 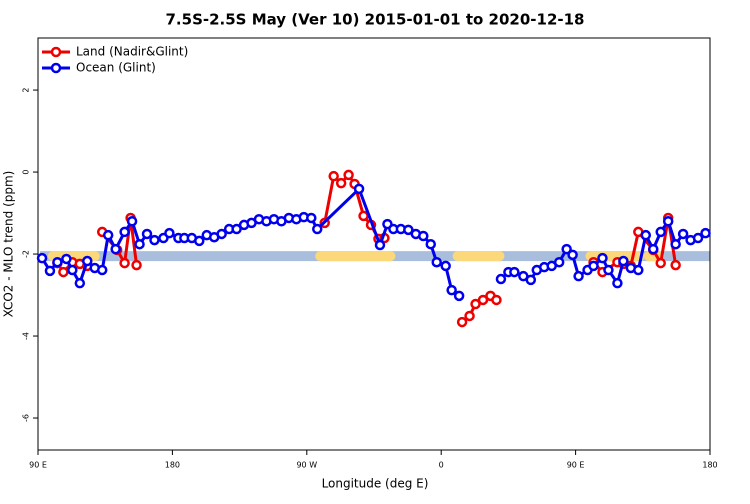 I want to click on x-axis-label: Longitude (deg E), so click(x=375, y=484).